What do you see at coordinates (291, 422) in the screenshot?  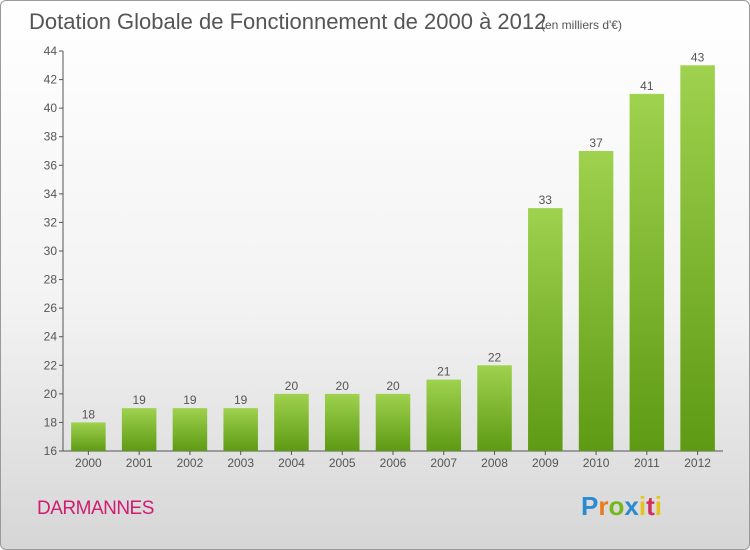 I see `bar-2004` at bounding box center [291, 422].